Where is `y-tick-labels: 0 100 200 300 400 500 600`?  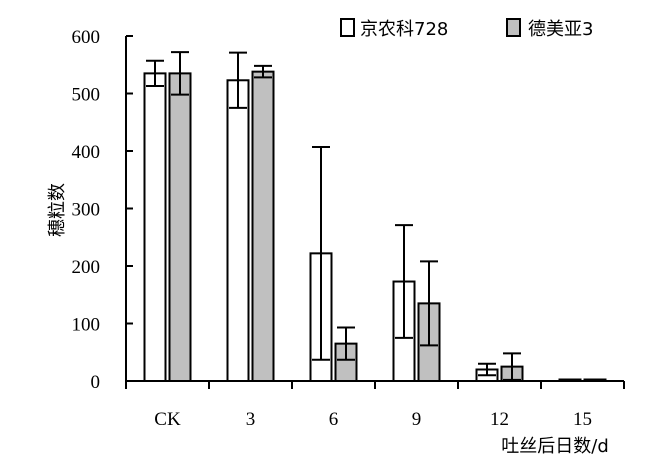 y-tick-labels: 0 100 200 300 400 500 600 is located at coordinates (86, 210).